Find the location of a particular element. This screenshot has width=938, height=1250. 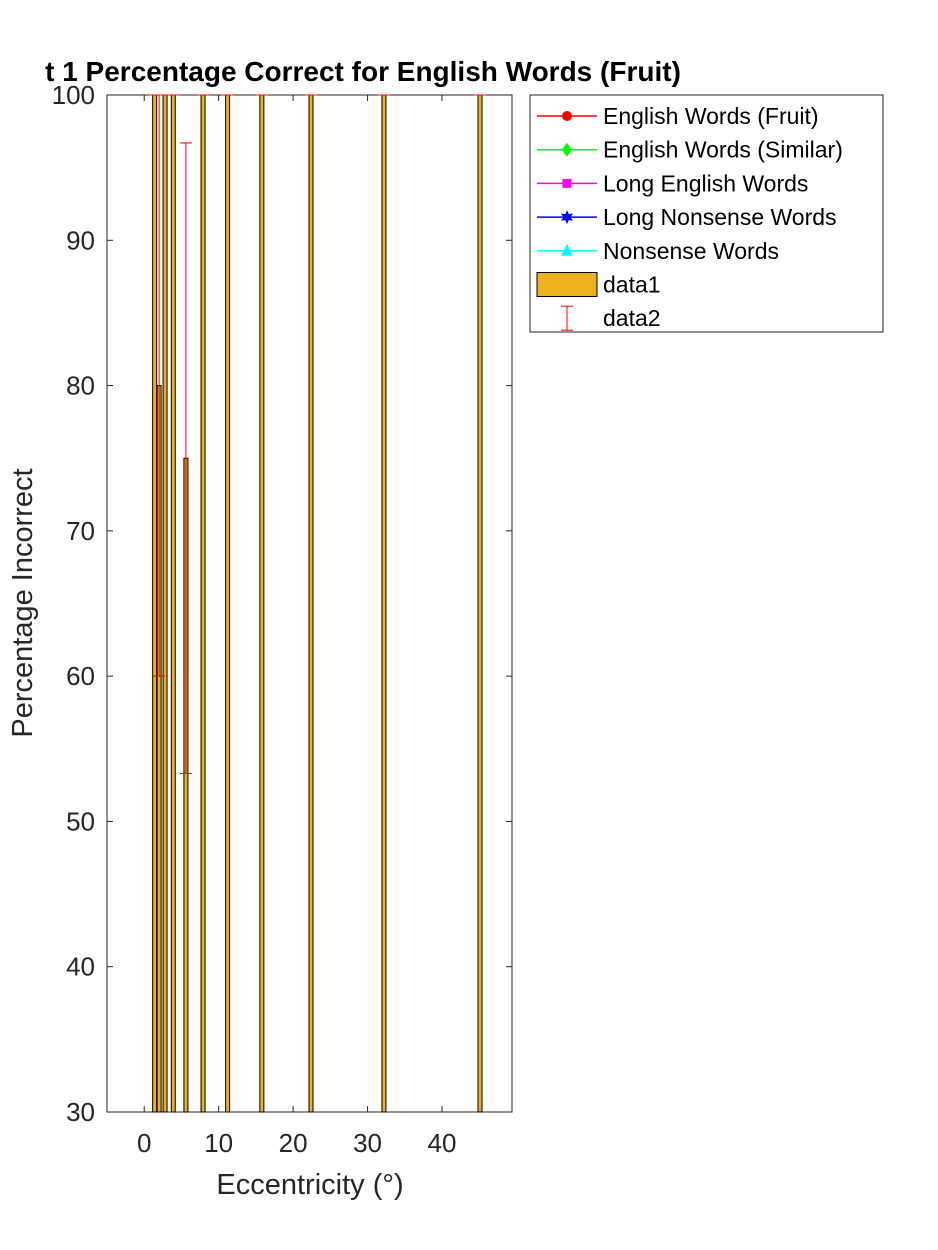

legend-item: Nonsense Words is located at coordinates (658, 251).